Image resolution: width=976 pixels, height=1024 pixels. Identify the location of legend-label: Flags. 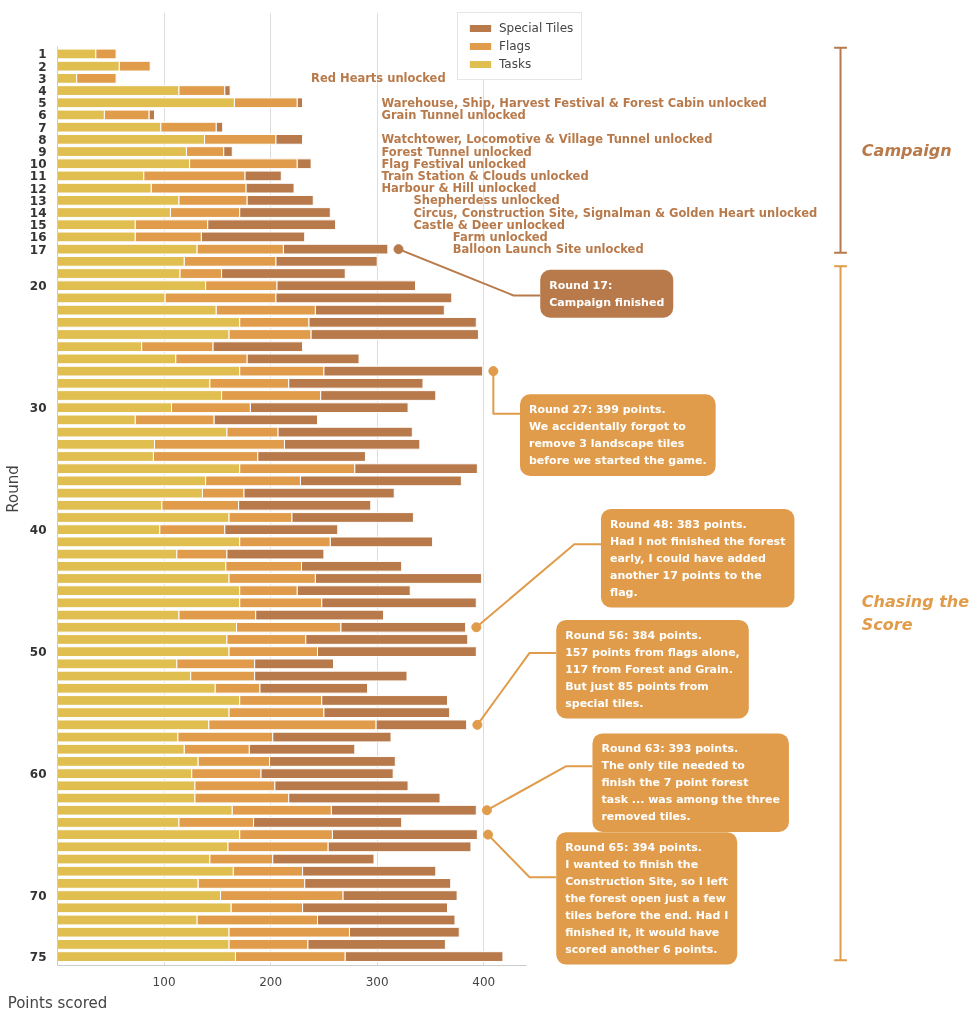
(515, 46).